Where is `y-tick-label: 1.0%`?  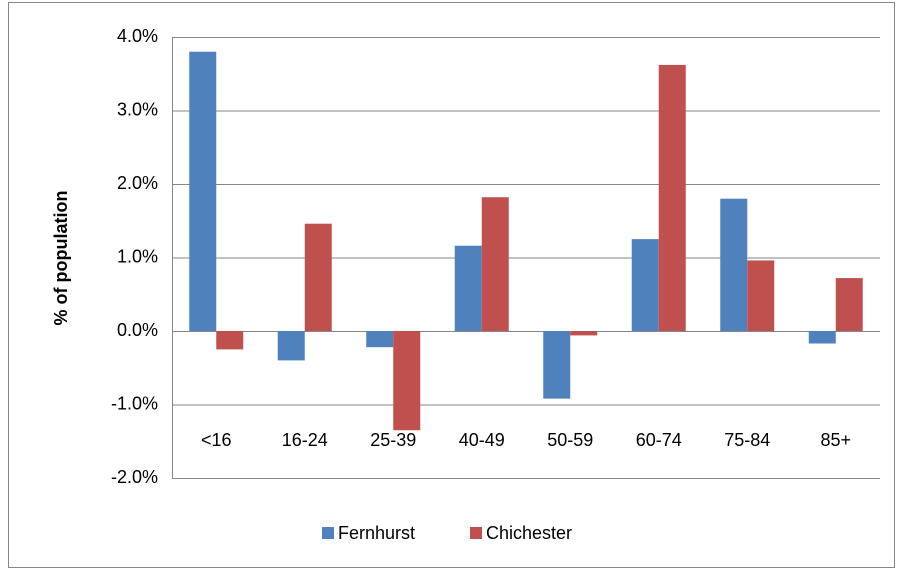
y-tick-label: 1.0% is located at coordinates (137, 256).